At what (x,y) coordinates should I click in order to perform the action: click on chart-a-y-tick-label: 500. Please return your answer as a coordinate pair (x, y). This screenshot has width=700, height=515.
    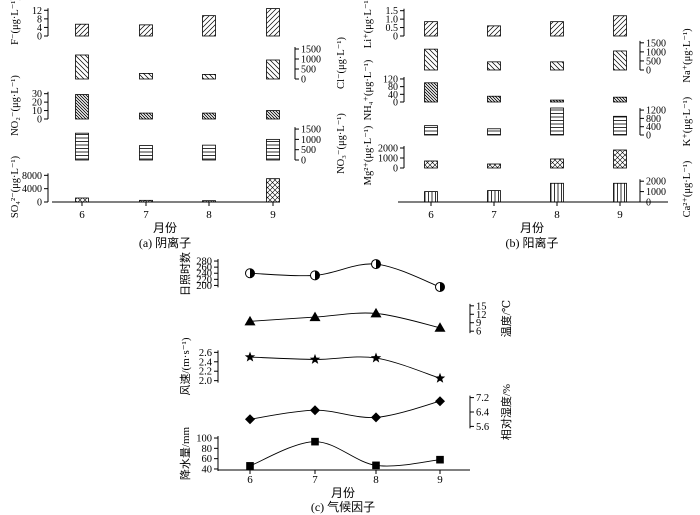
    Looking at the image, I should click on (308, 150).